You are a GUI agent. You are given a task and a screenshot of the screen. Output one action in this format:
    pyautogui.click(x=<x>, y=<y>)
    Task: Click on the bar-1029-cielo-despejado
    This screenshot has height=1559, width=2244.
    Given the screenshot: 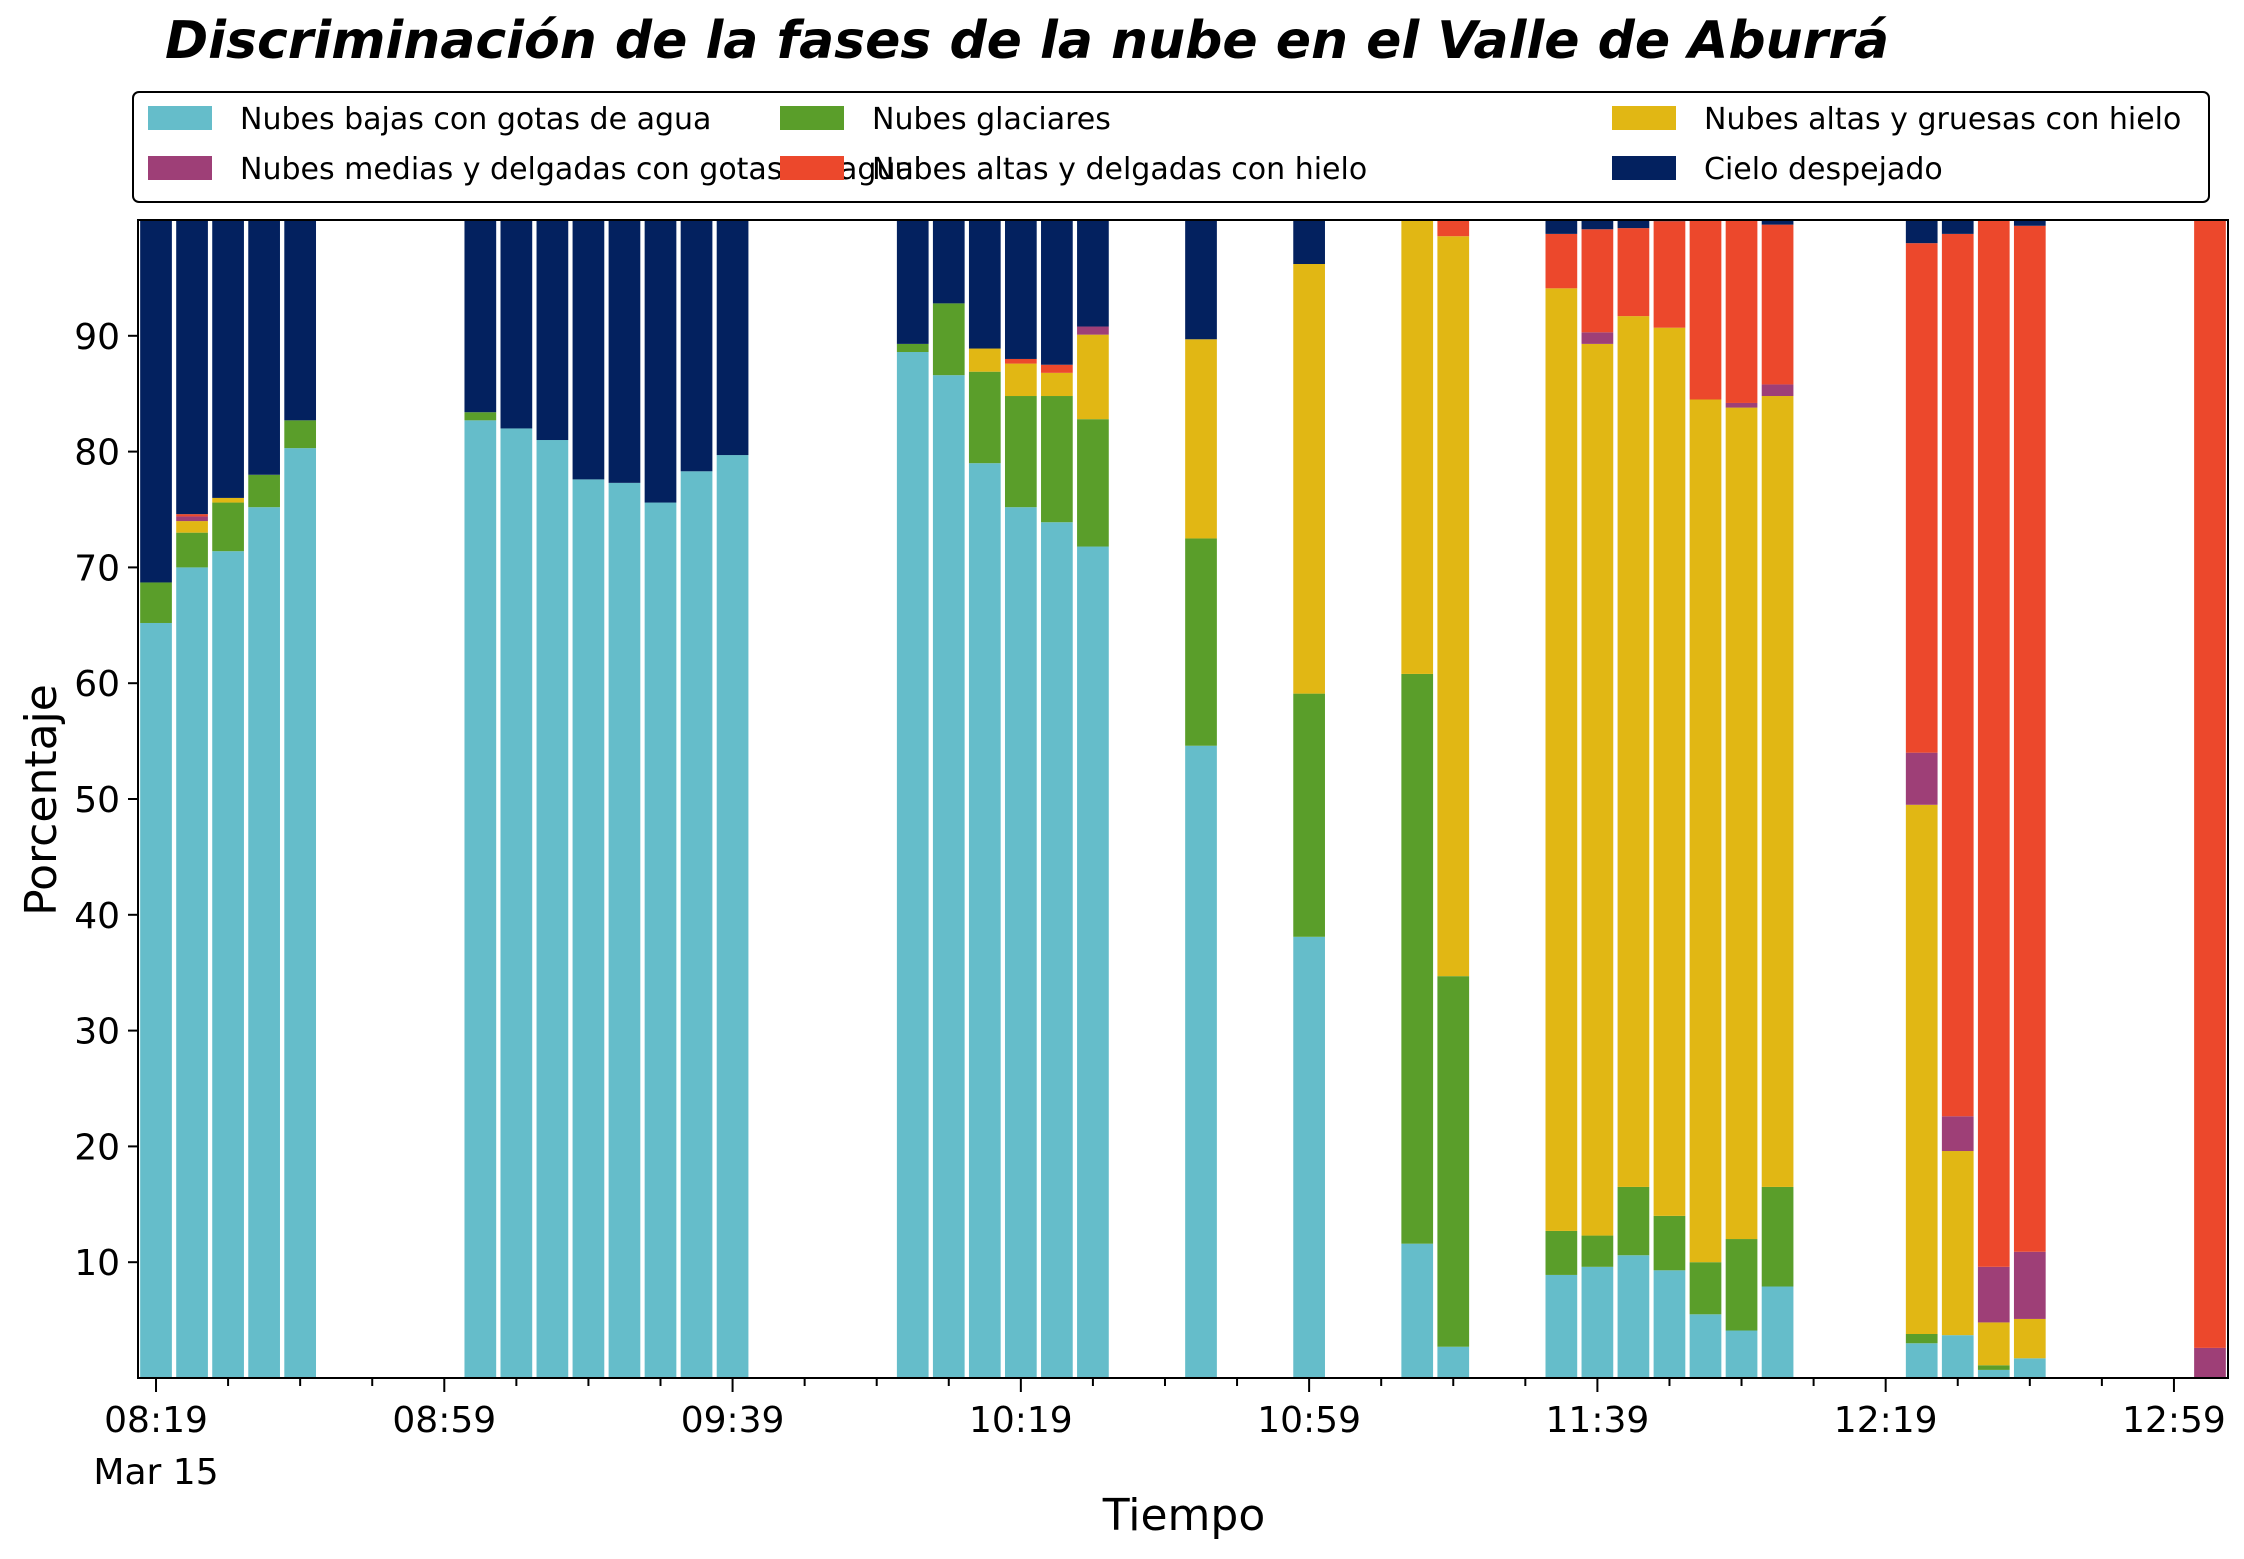 What is the action you would take?
    pyautogui.click(x=1093, y=273)
    